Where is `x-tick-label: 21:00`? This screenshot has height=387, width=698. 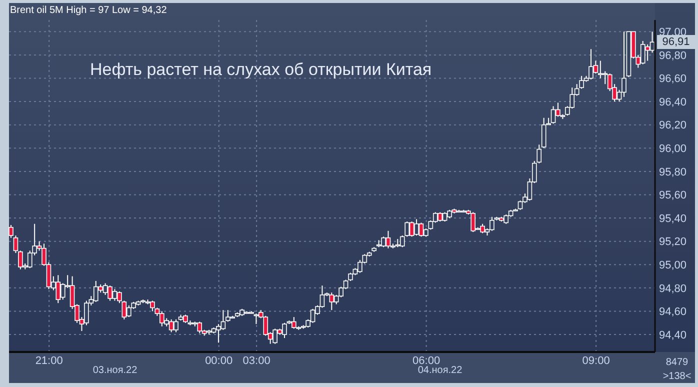
x-tick-label: 21:00 is located at coordinates (49, 360).